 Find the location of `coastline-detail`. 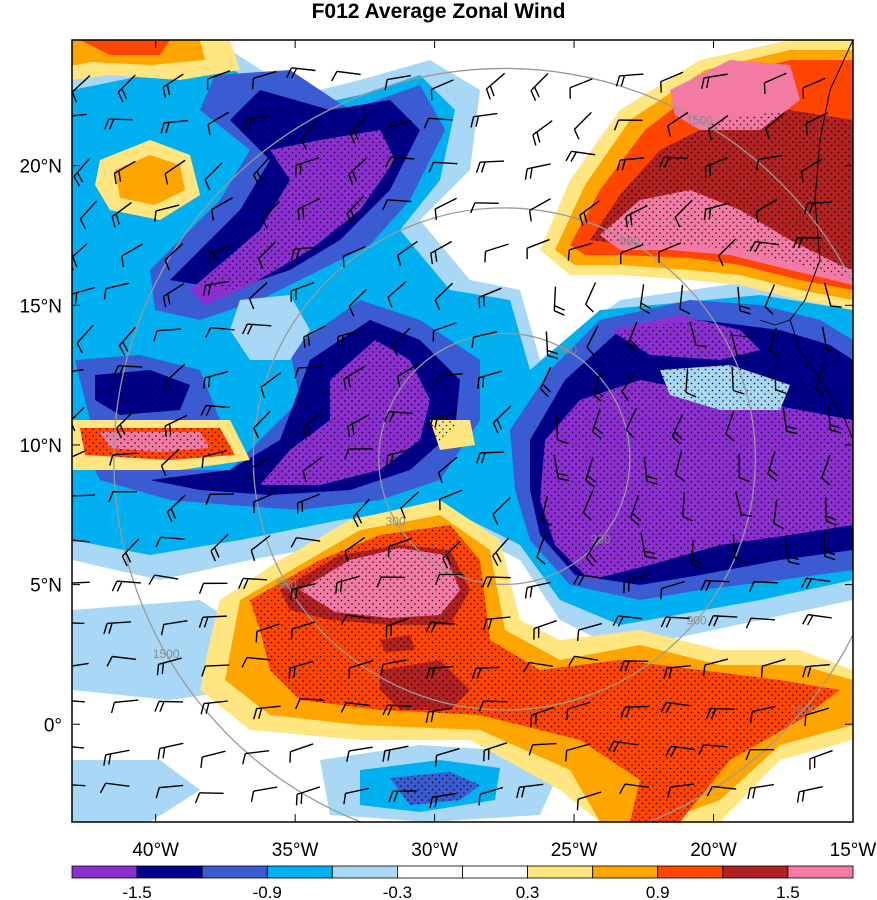

coastline-detail is located at coordinates (760, 329).